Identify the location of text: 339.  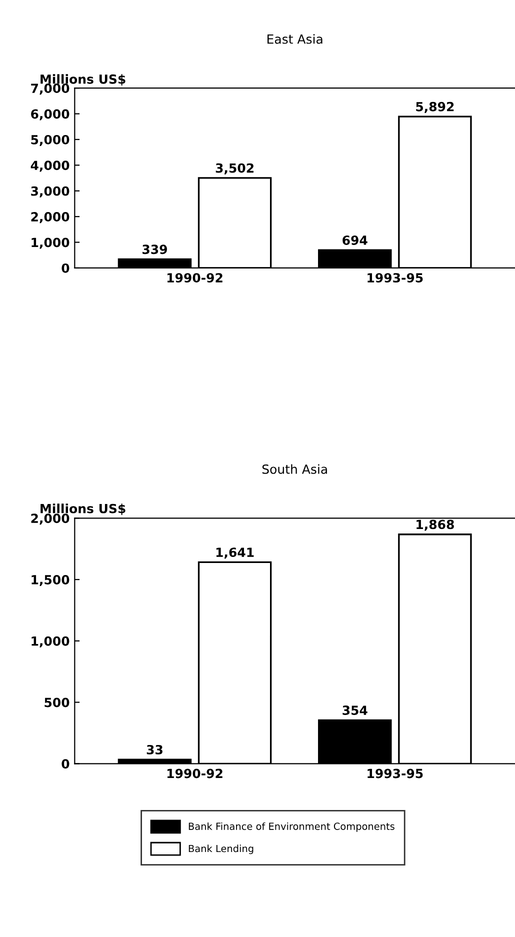
(154, 249).